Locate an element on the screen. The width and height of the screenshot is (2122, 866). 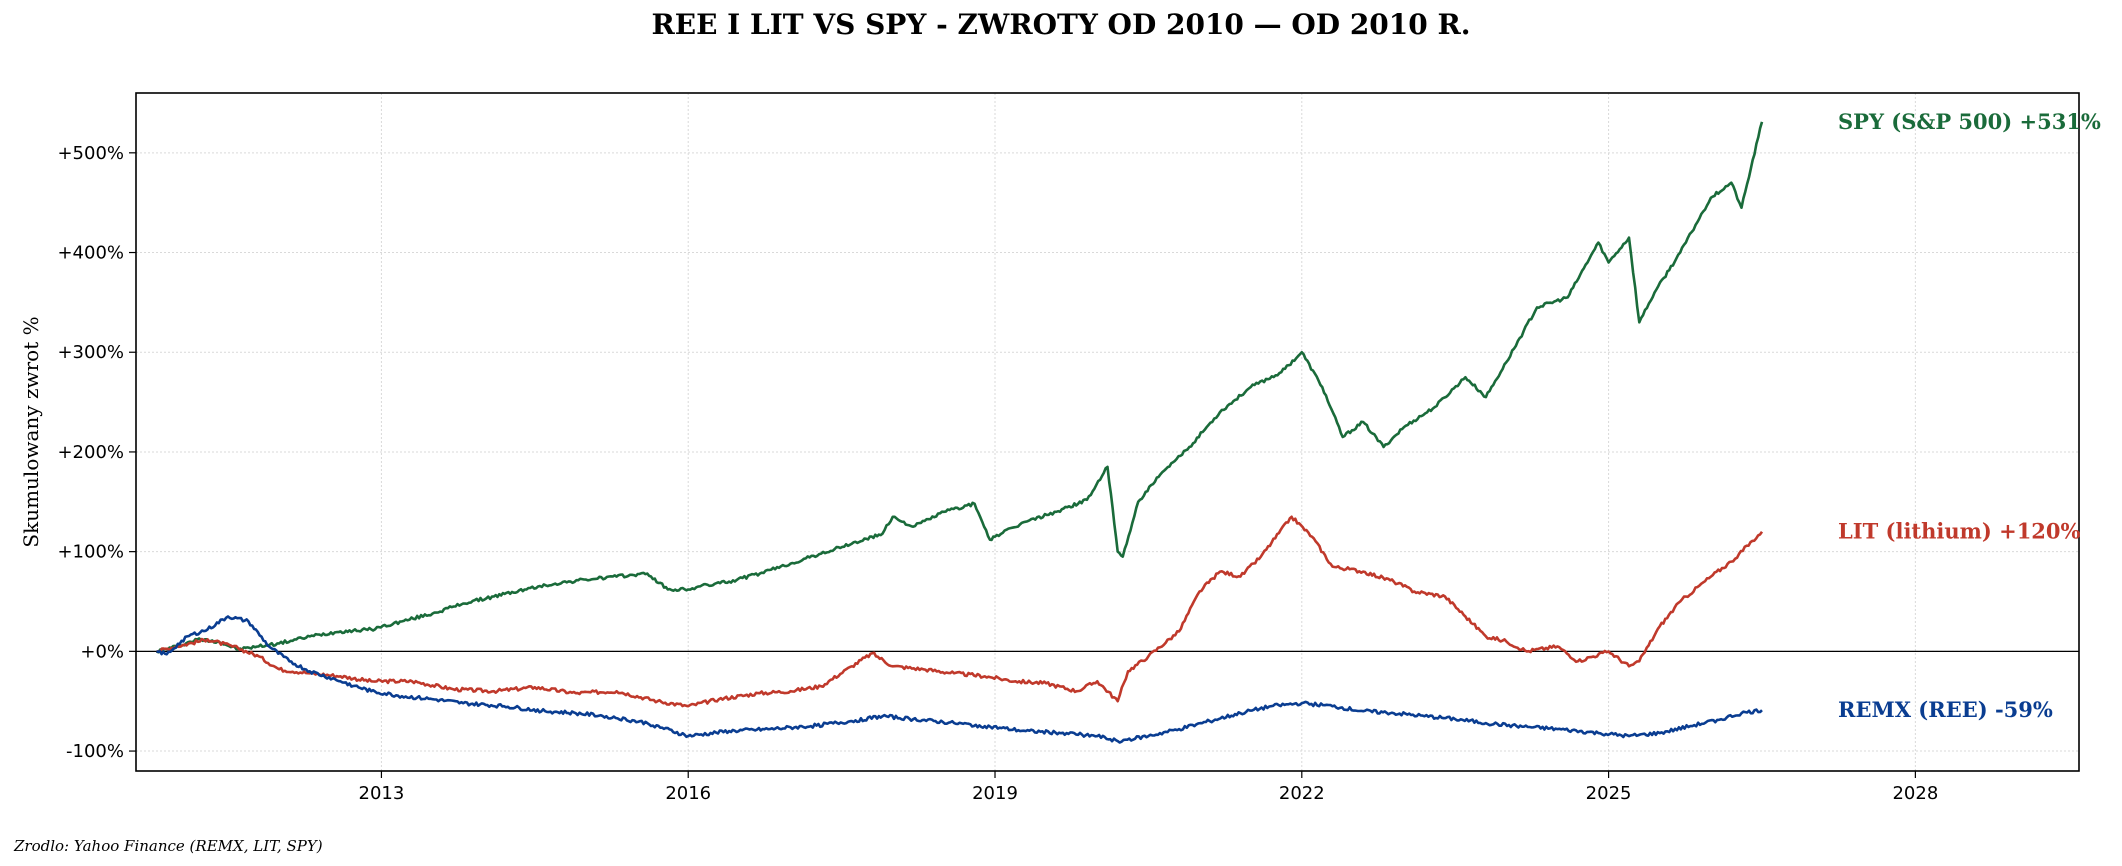
x-tick-label: 2025 is located at coordinates (1609, 793).